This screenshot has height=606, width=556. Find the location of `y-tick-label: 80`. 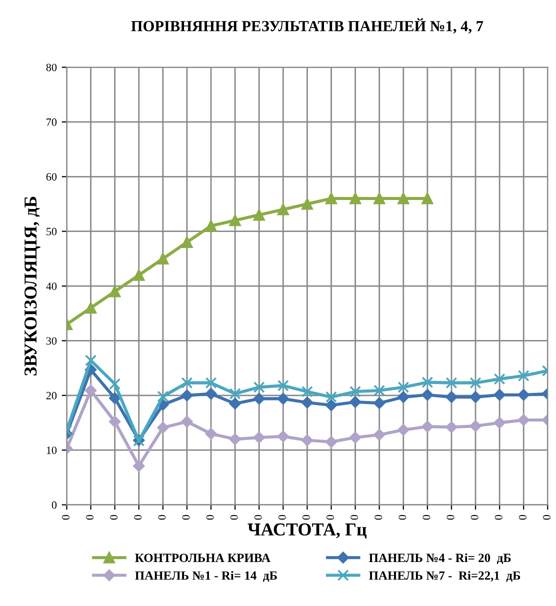

y-tick-label: 80 is located at coordinates (51, 68).